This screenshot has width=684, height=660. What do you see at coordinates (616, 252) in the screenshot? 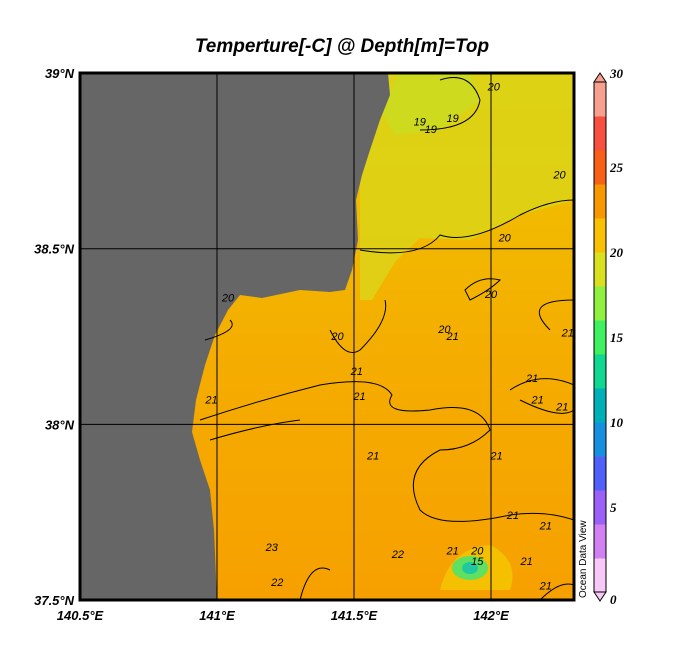
I see `colorbar-tick-label: 20` at bounding box center [616, 252].